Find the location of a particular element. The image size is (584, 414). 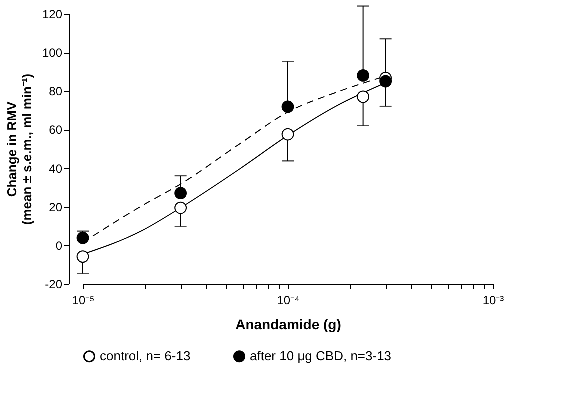

y-tick-label: 0 is located at coordinates (59, 245).